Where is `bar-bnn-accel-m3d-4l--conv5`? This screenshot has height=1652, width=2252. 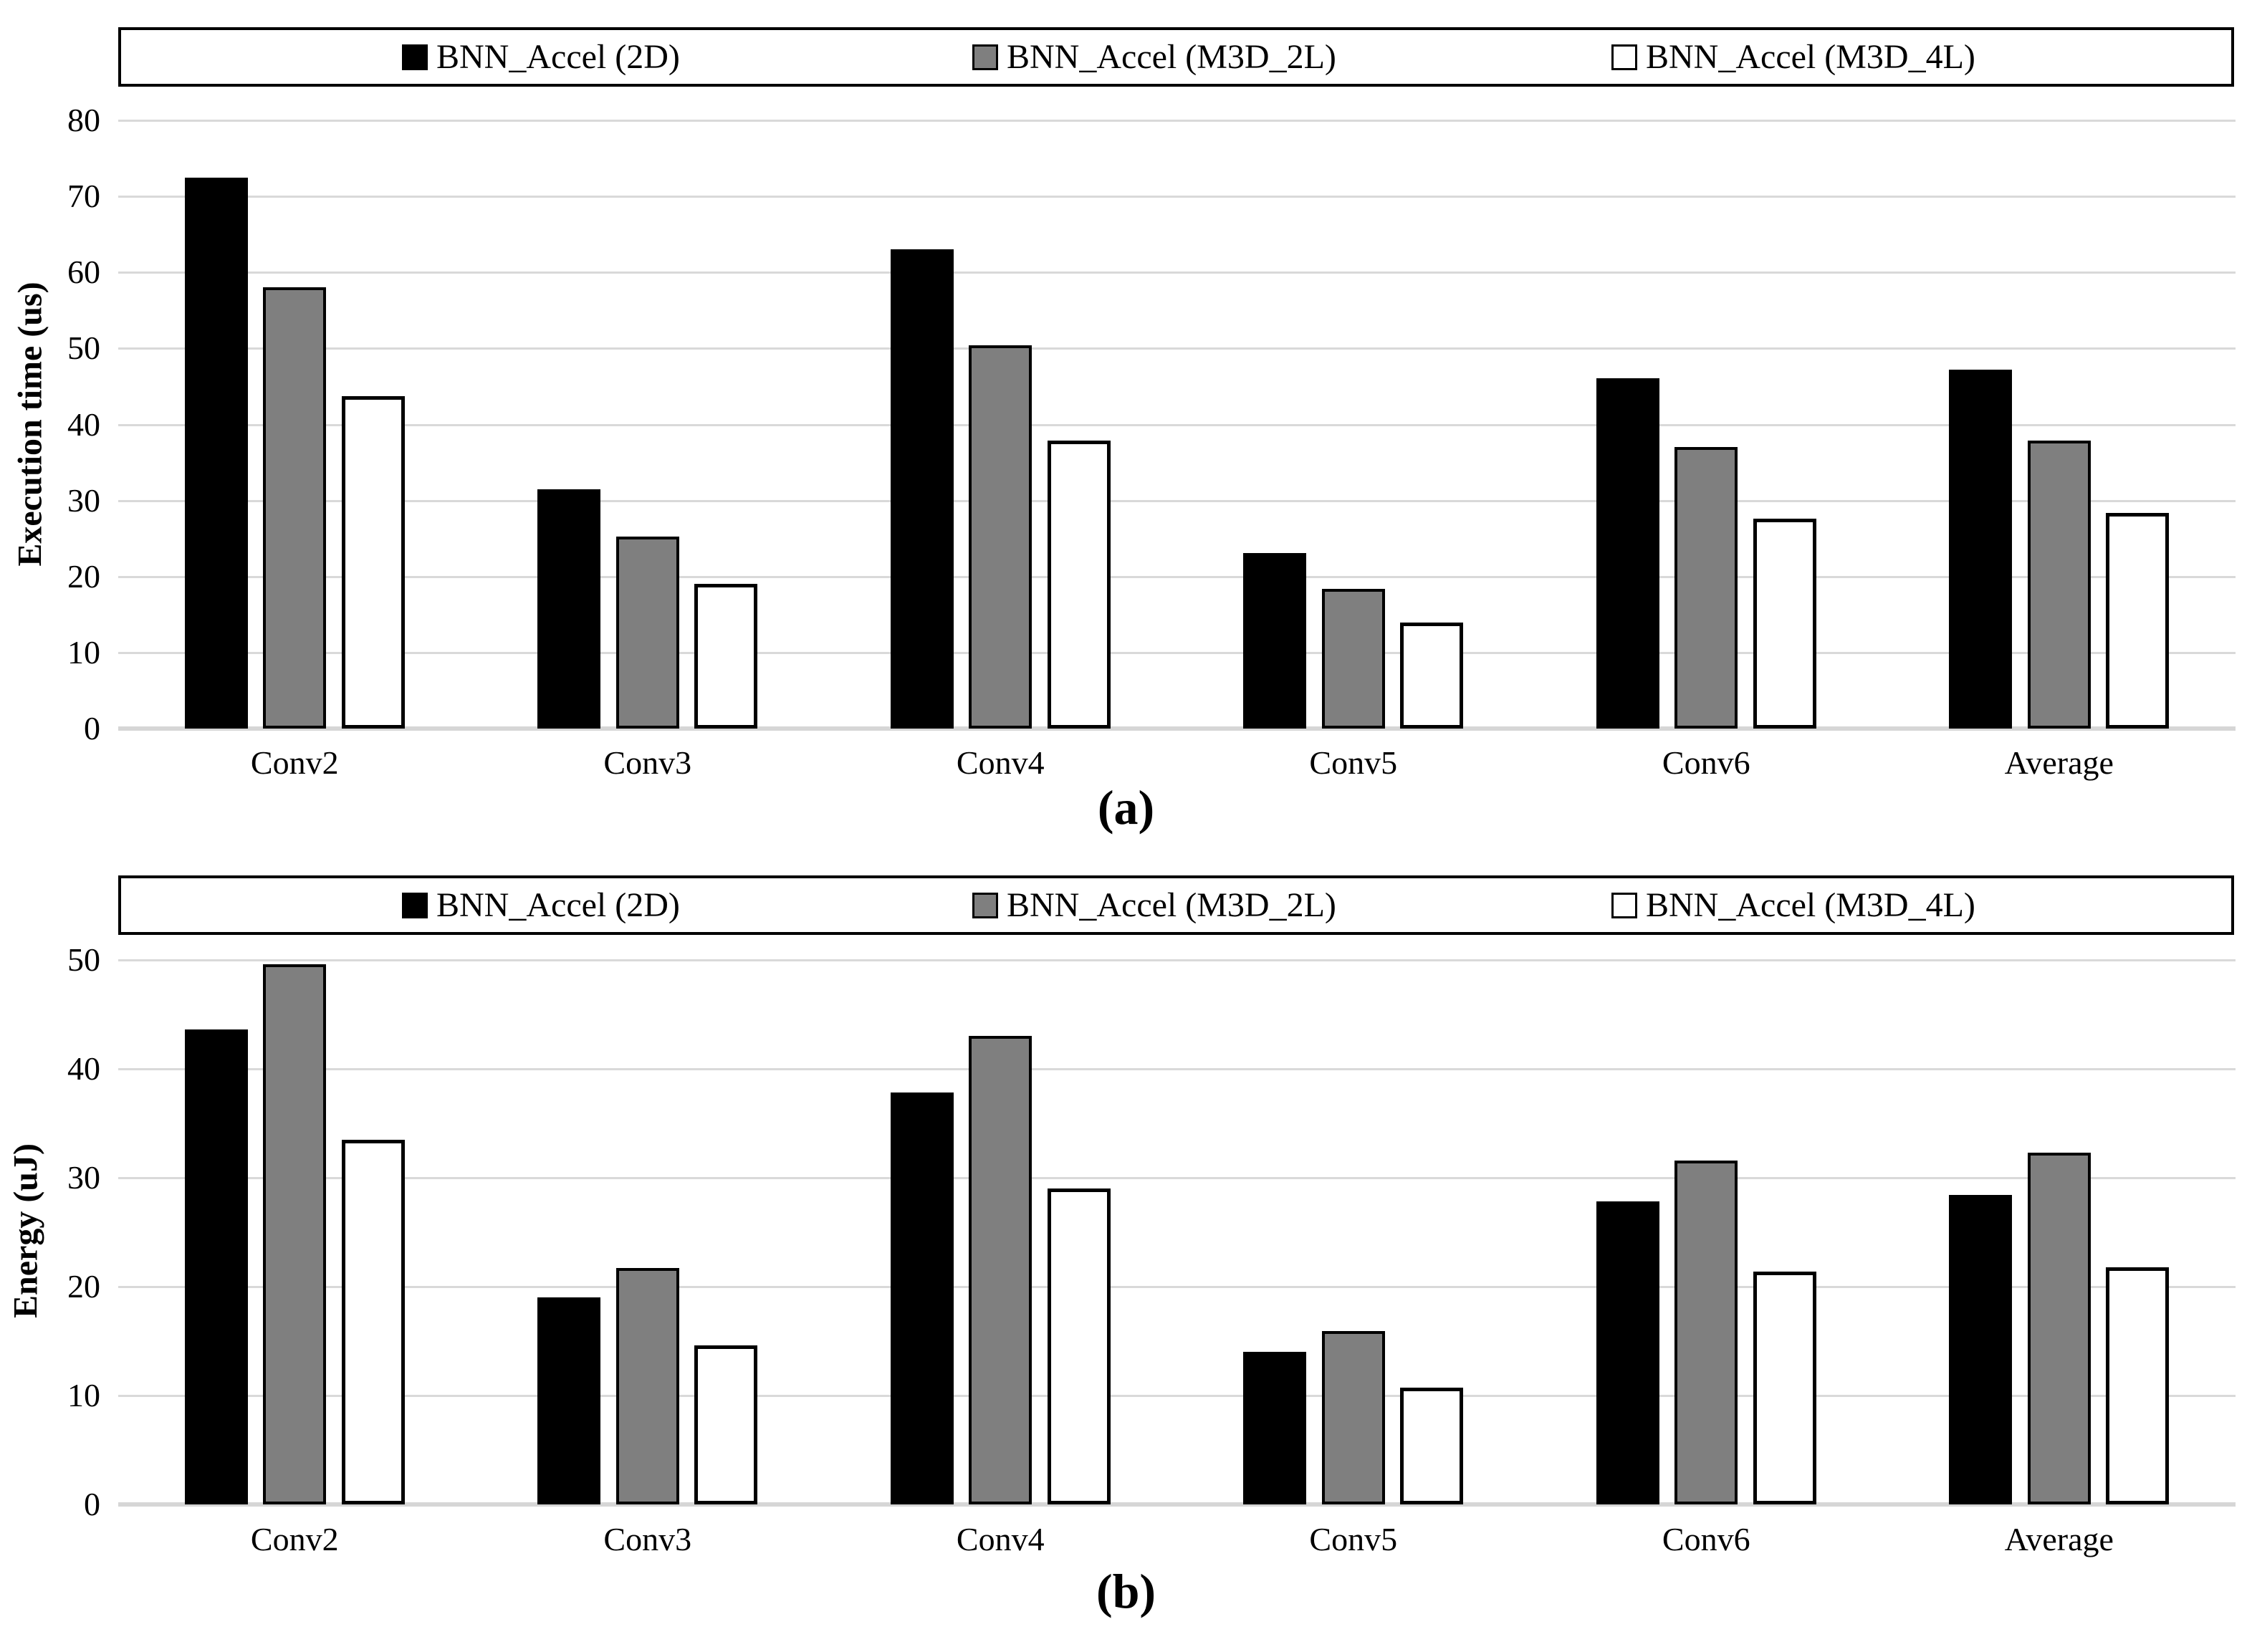 bar-bnn-accel-m3d-4l--conv5 is located at coordinates (1432, 676).